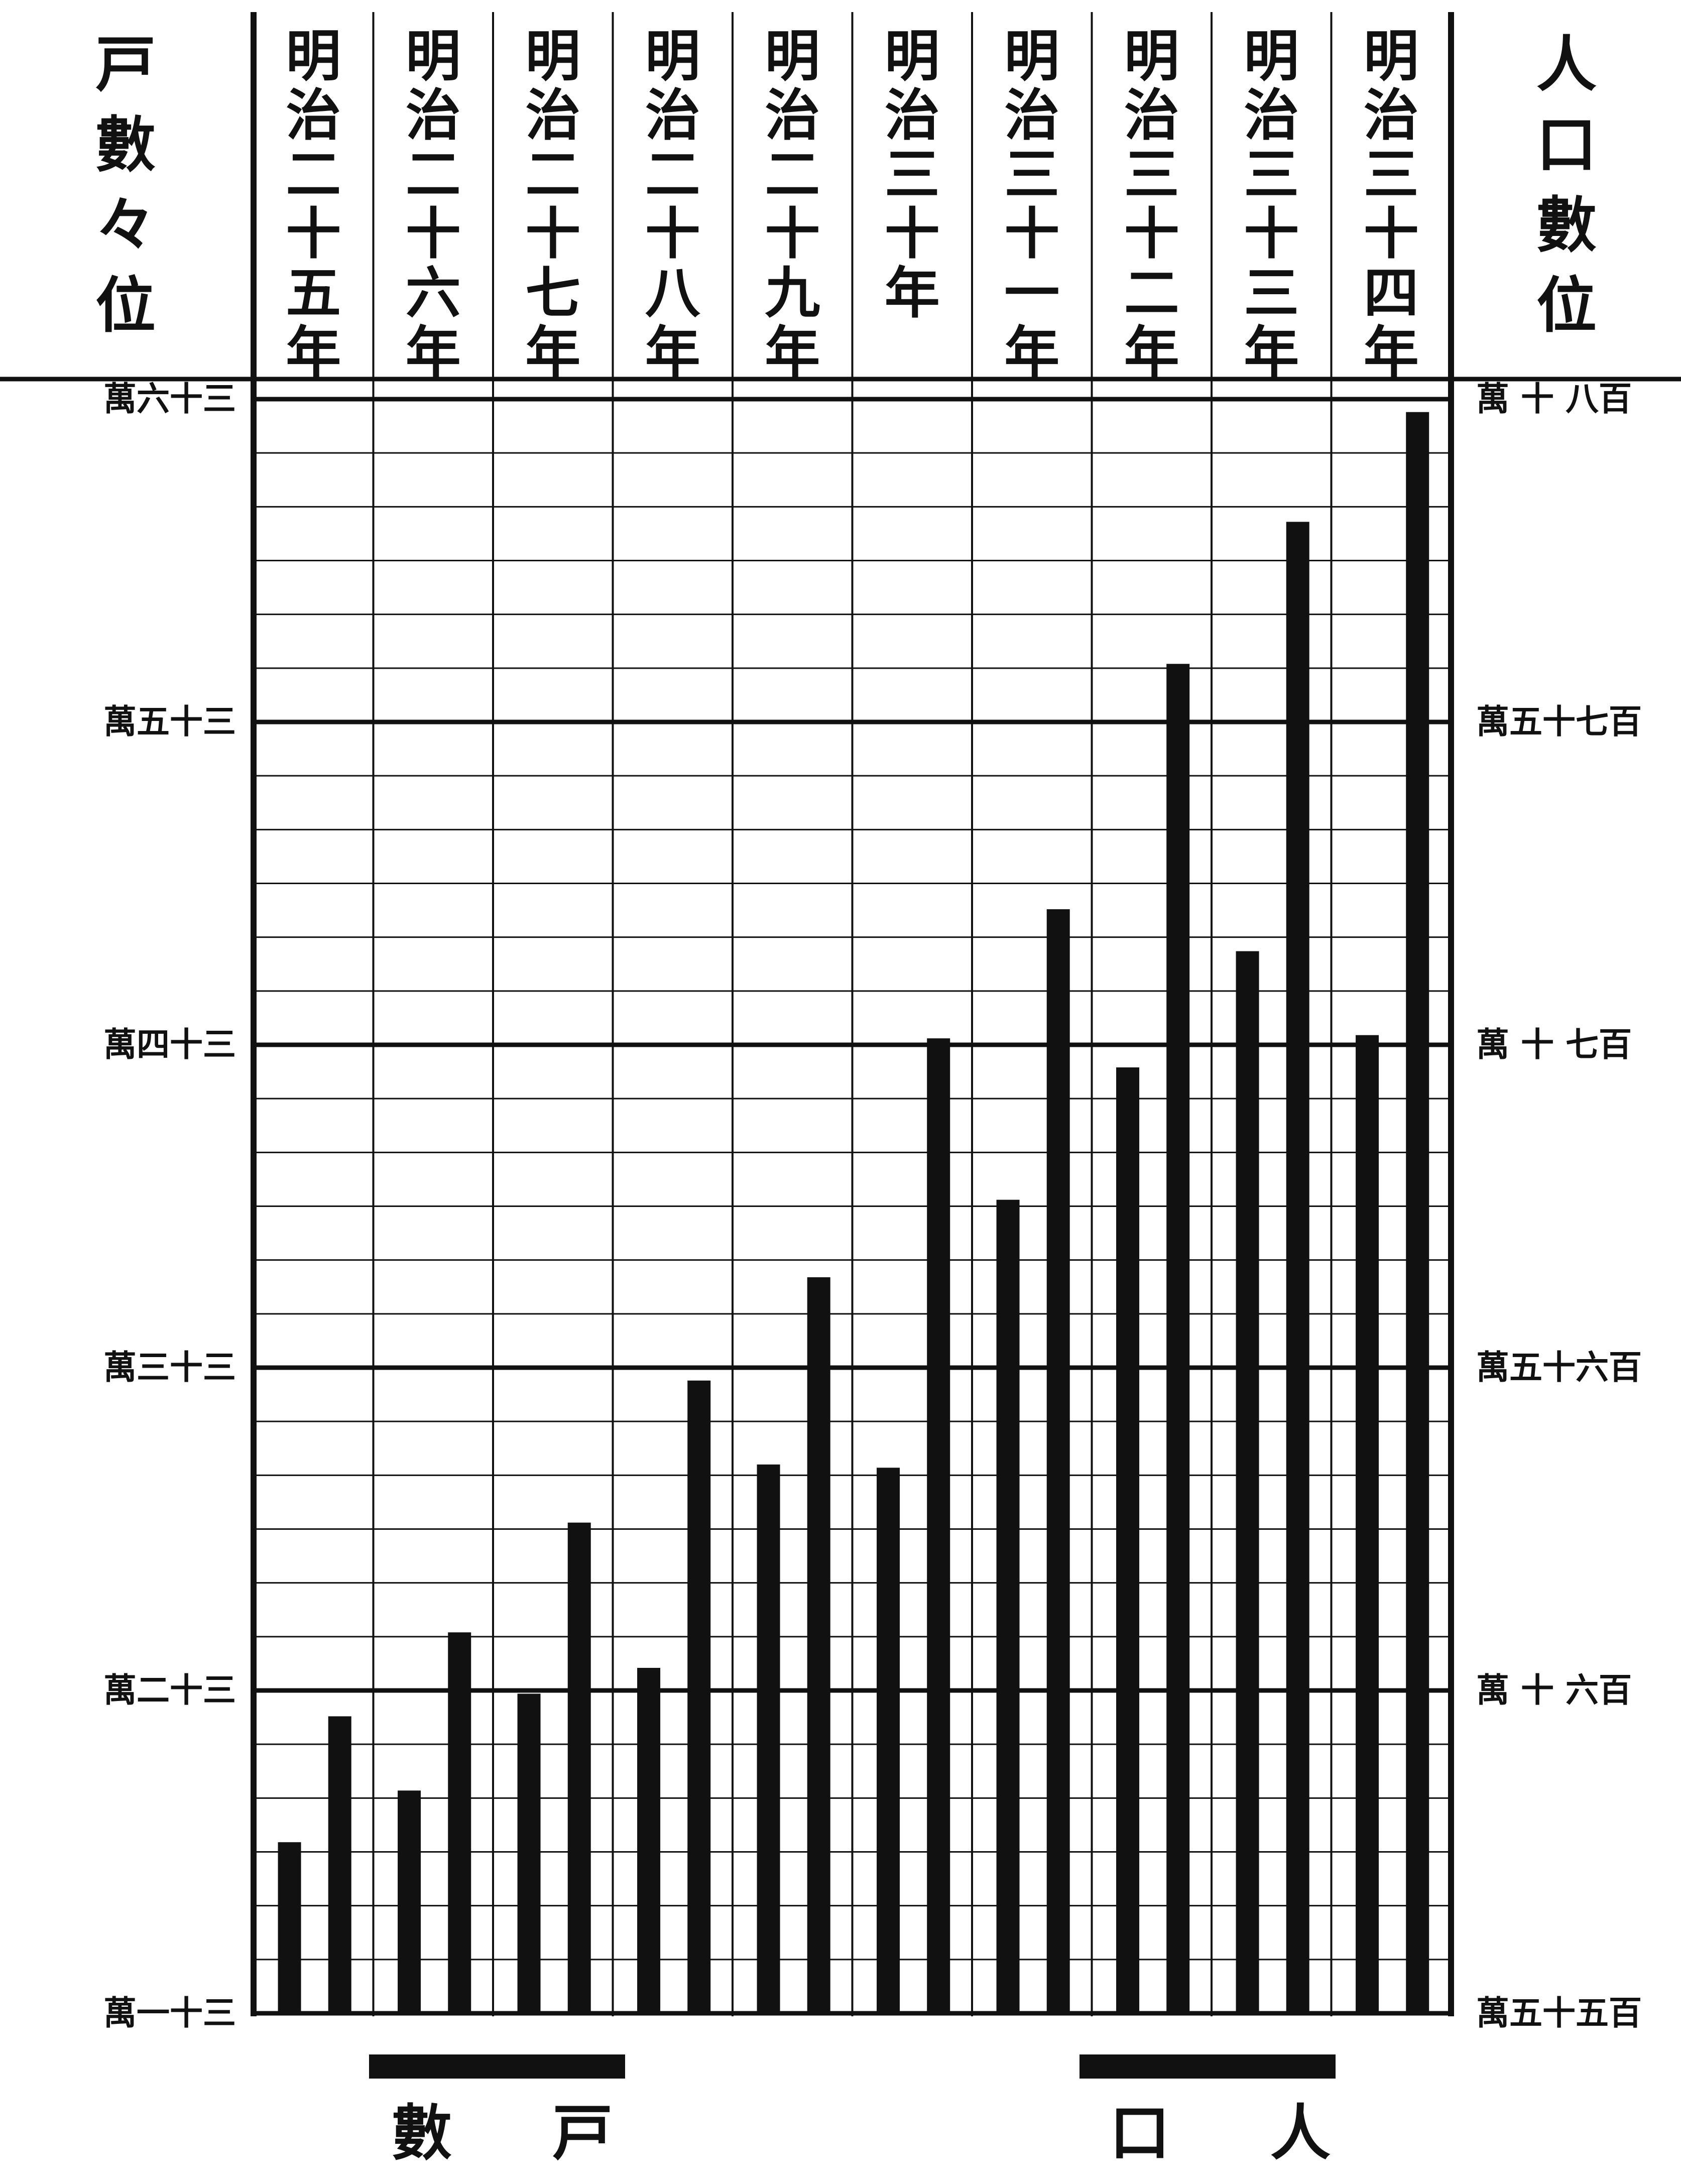 The width and height of the screenshot is (1681, 2184). What do you see at coordinates (169, 1690) in the screenshot?
I see `left-tick-label: 萬二十三` at bounding box center [169, 1690].